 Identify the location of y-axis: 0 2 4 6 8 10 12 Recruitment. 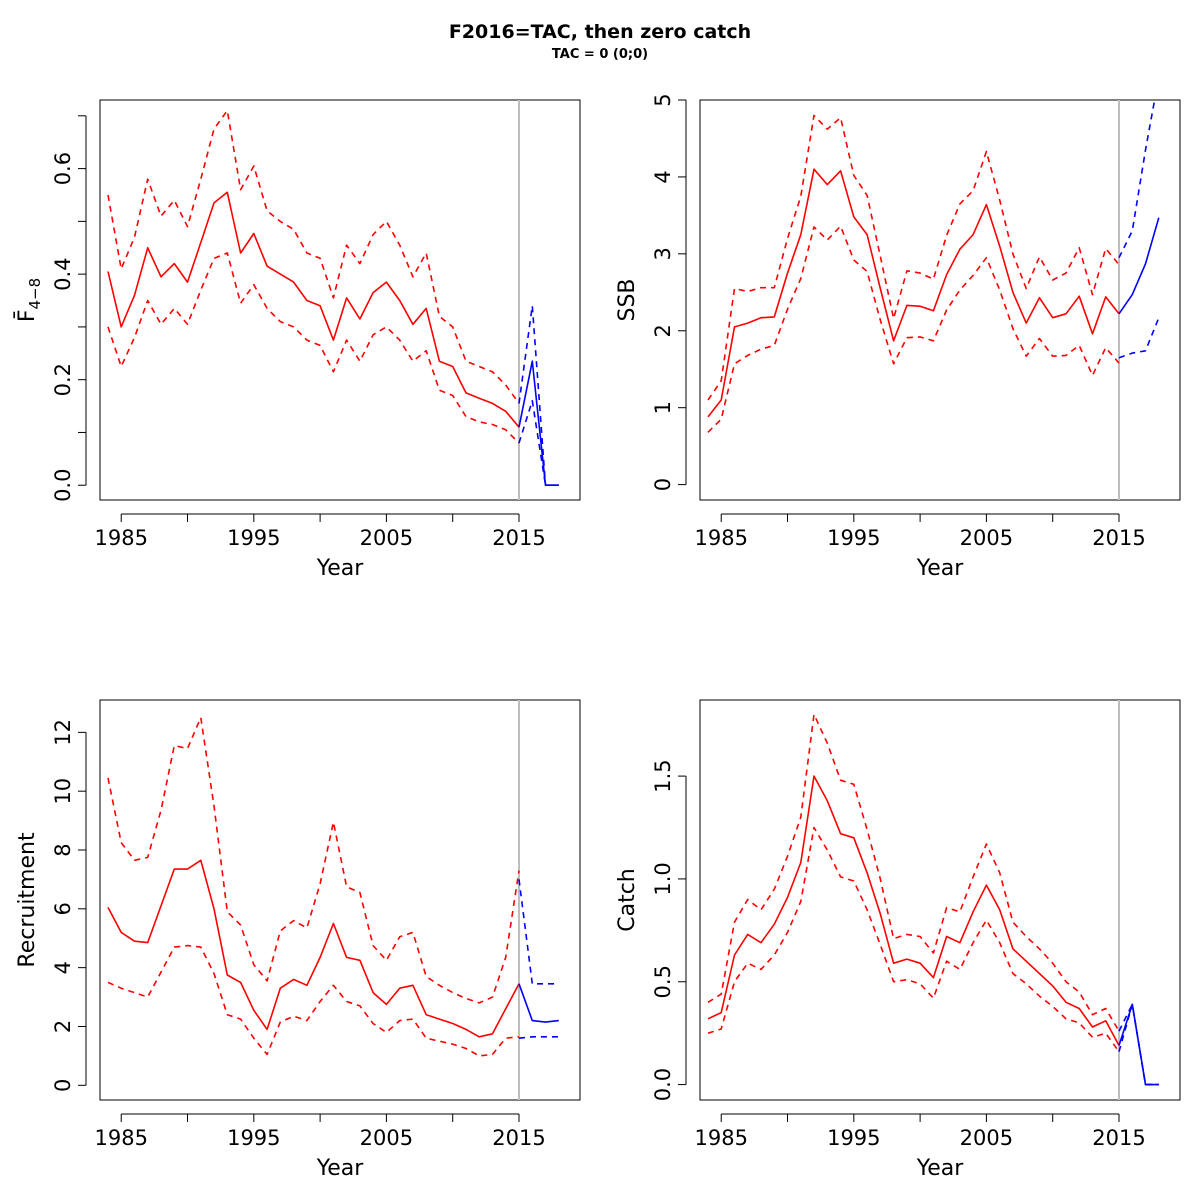
(51, 905).